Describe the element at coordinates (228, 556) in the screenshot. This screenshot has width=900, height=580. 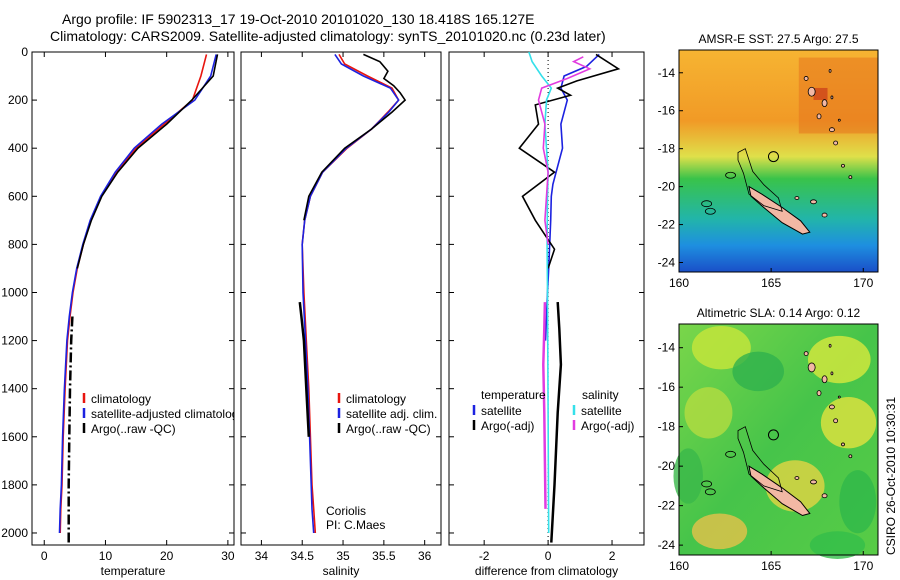
I see `x-tick-label: 30` at that location.